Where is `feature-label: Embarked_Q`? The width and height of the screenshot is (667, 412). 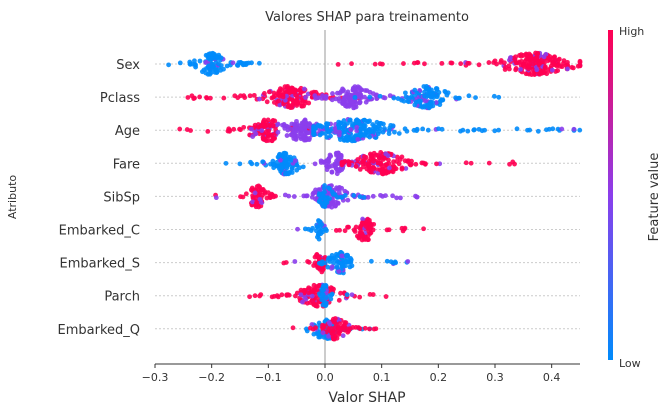
feature-label: Embarked_Q is located at coordinates (99, 330).